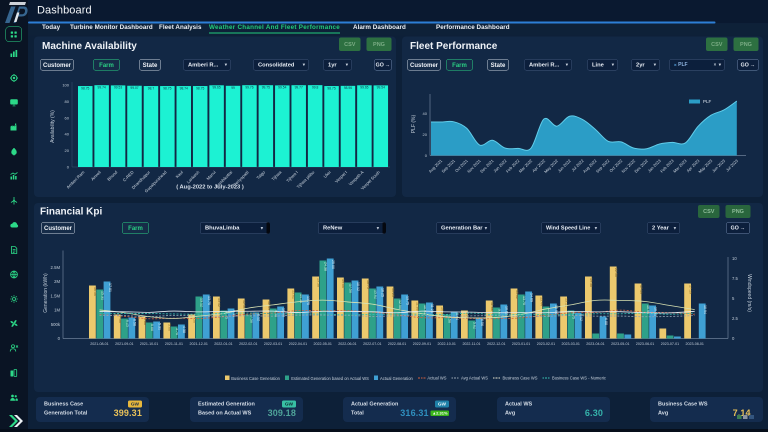 Image resolution: width=768 pixels, height=432 pixels. Describe the element at coordinates (447, 344) in the screenshot. I see `svg-text: 2022-10-01` at that location.